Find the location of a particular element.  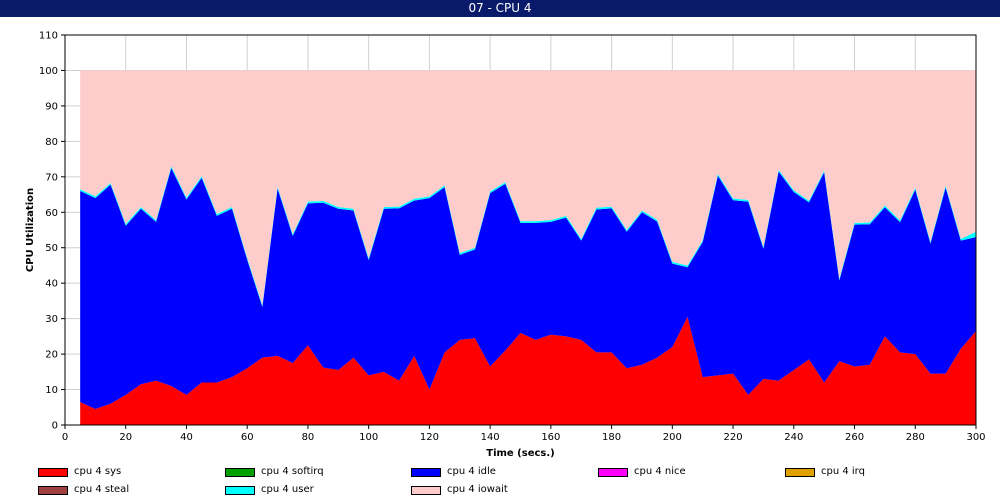

y-tick-label: 80 is located at coordinates (51, 142).